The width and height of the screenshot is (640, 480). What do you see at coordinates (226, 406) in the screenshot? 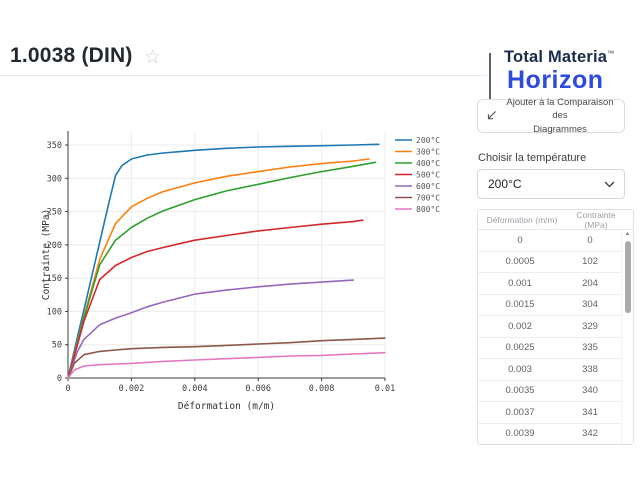
I see `x-axis-title: Déformation (m/m)` at bounding box center [226, 406].